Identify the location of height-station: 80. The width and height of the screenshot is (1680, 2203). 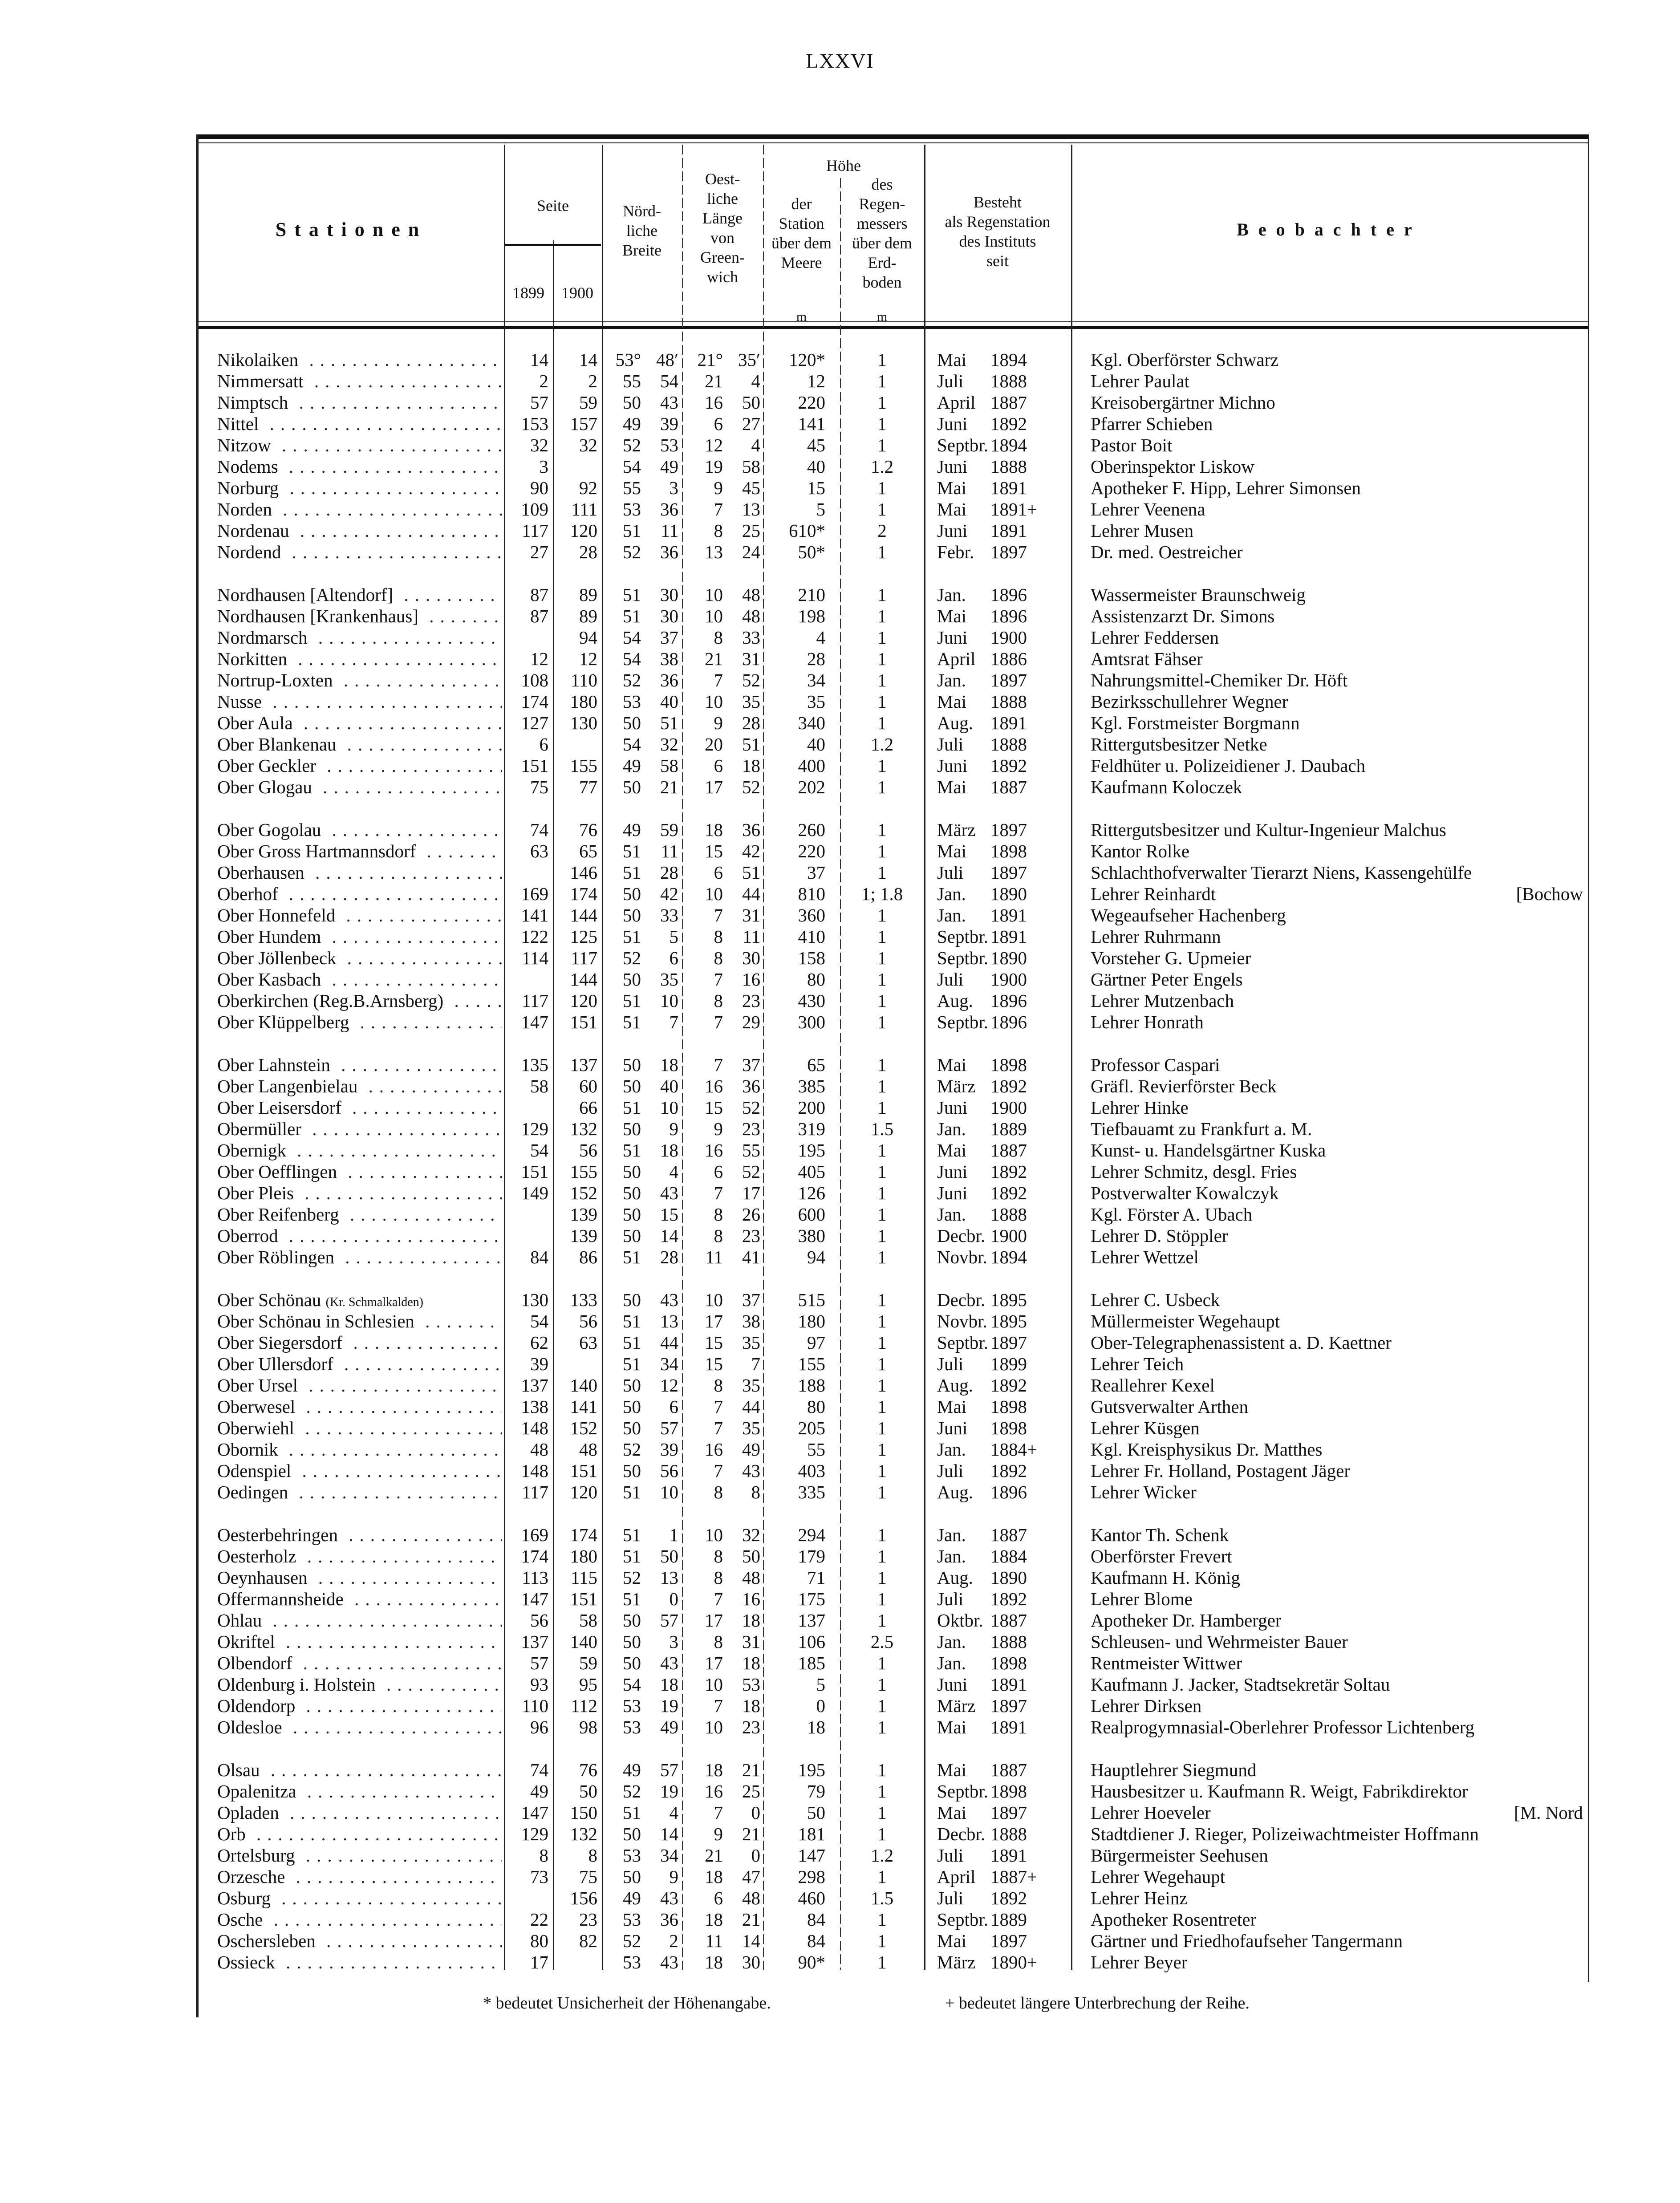
(816, 1406).